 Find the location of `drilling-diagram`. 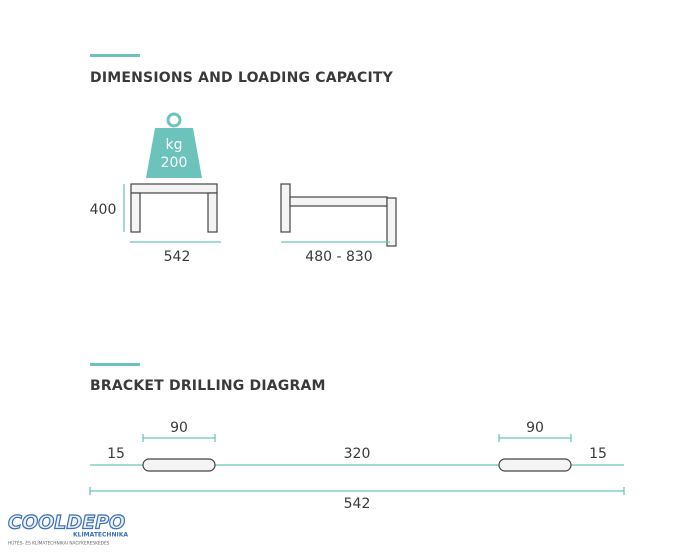

drilling-diagram is located at coordinates (357, 464).